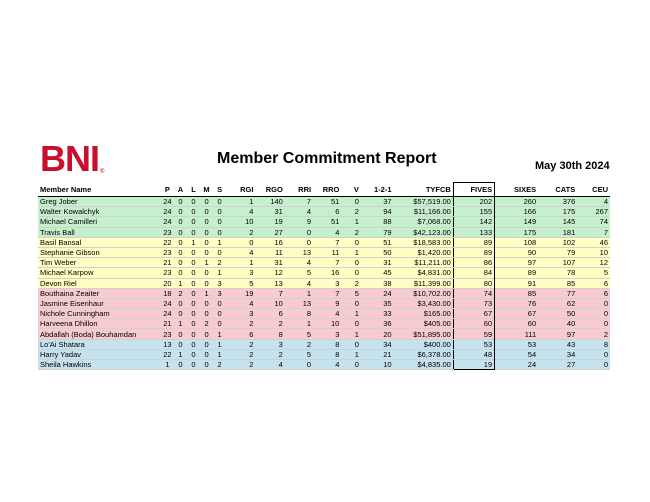 Image resolution: width=650 pixels, height=502 pixels. Describe the element at coordinates (593, 222) in the screenshot. I see `table-cell: 74` at that location.